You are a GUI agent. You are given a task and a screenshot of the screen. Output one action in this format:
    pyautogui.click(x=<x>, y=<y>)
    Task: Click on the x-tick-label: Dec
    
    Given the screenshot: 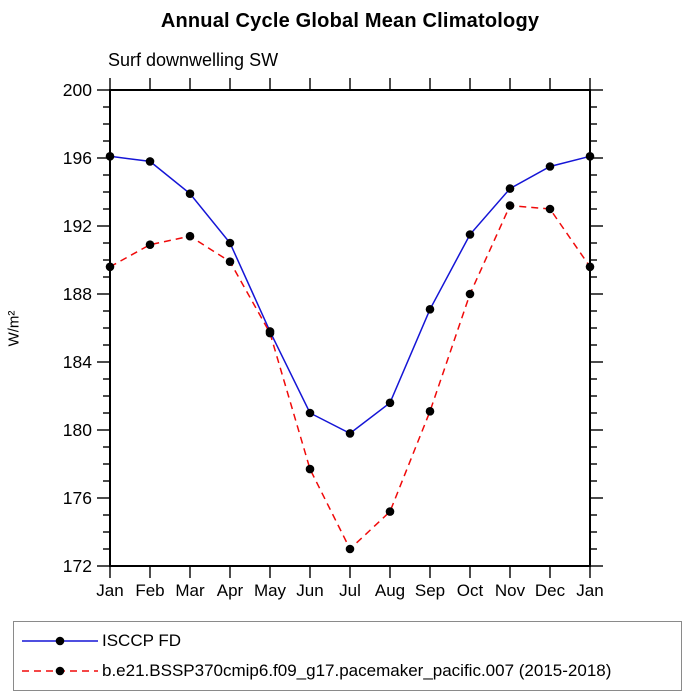 What is the action you would take?
    pyautogui.click(x=550, y=590)
    